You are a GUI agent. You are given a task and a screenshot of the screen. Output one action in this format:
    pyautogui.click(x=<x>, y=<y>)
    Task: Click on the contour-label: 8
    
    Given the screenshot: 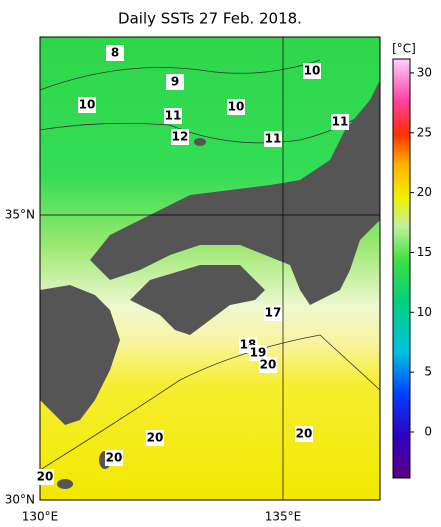 What is the action you would take?
    pyautogui.click(x=115, y=53)
    